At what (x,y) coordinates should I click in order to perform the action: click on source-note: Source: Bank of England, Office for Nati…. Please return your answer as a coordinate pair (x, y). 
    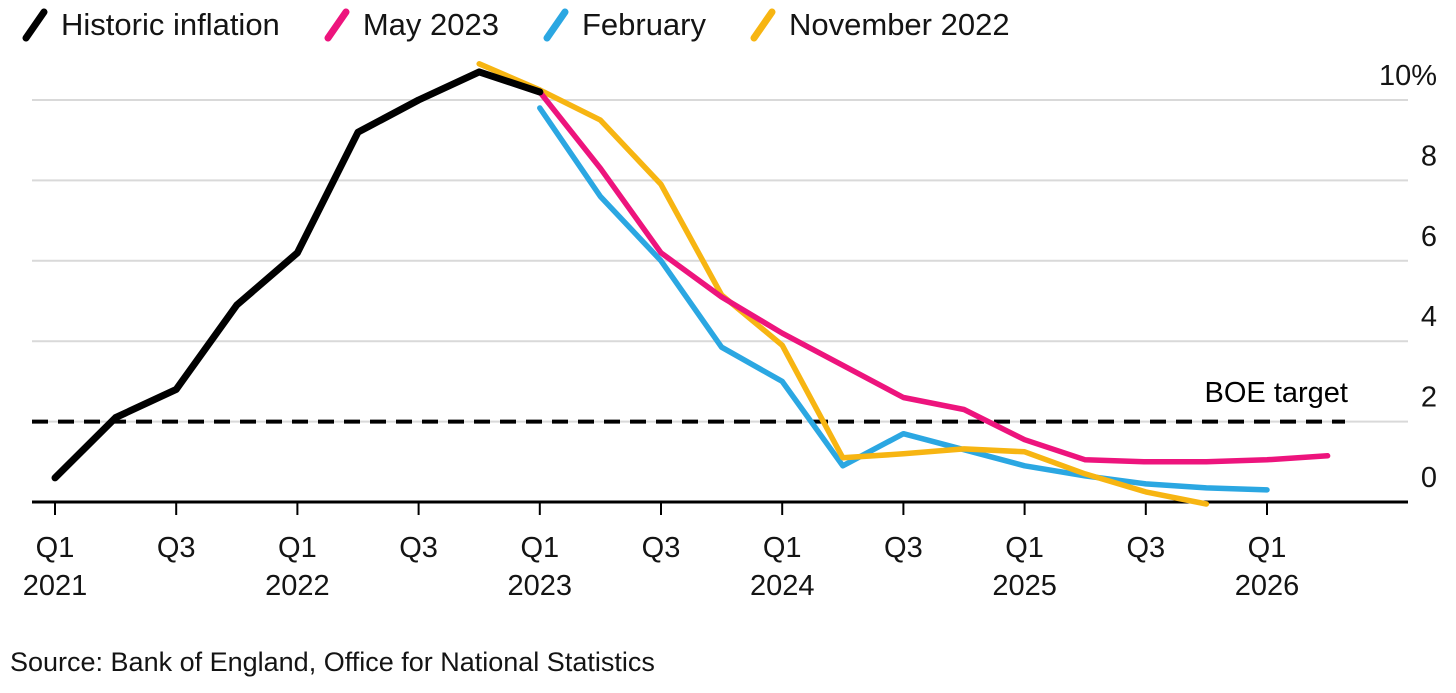
    Looking at the image, I should click on (332, 662).